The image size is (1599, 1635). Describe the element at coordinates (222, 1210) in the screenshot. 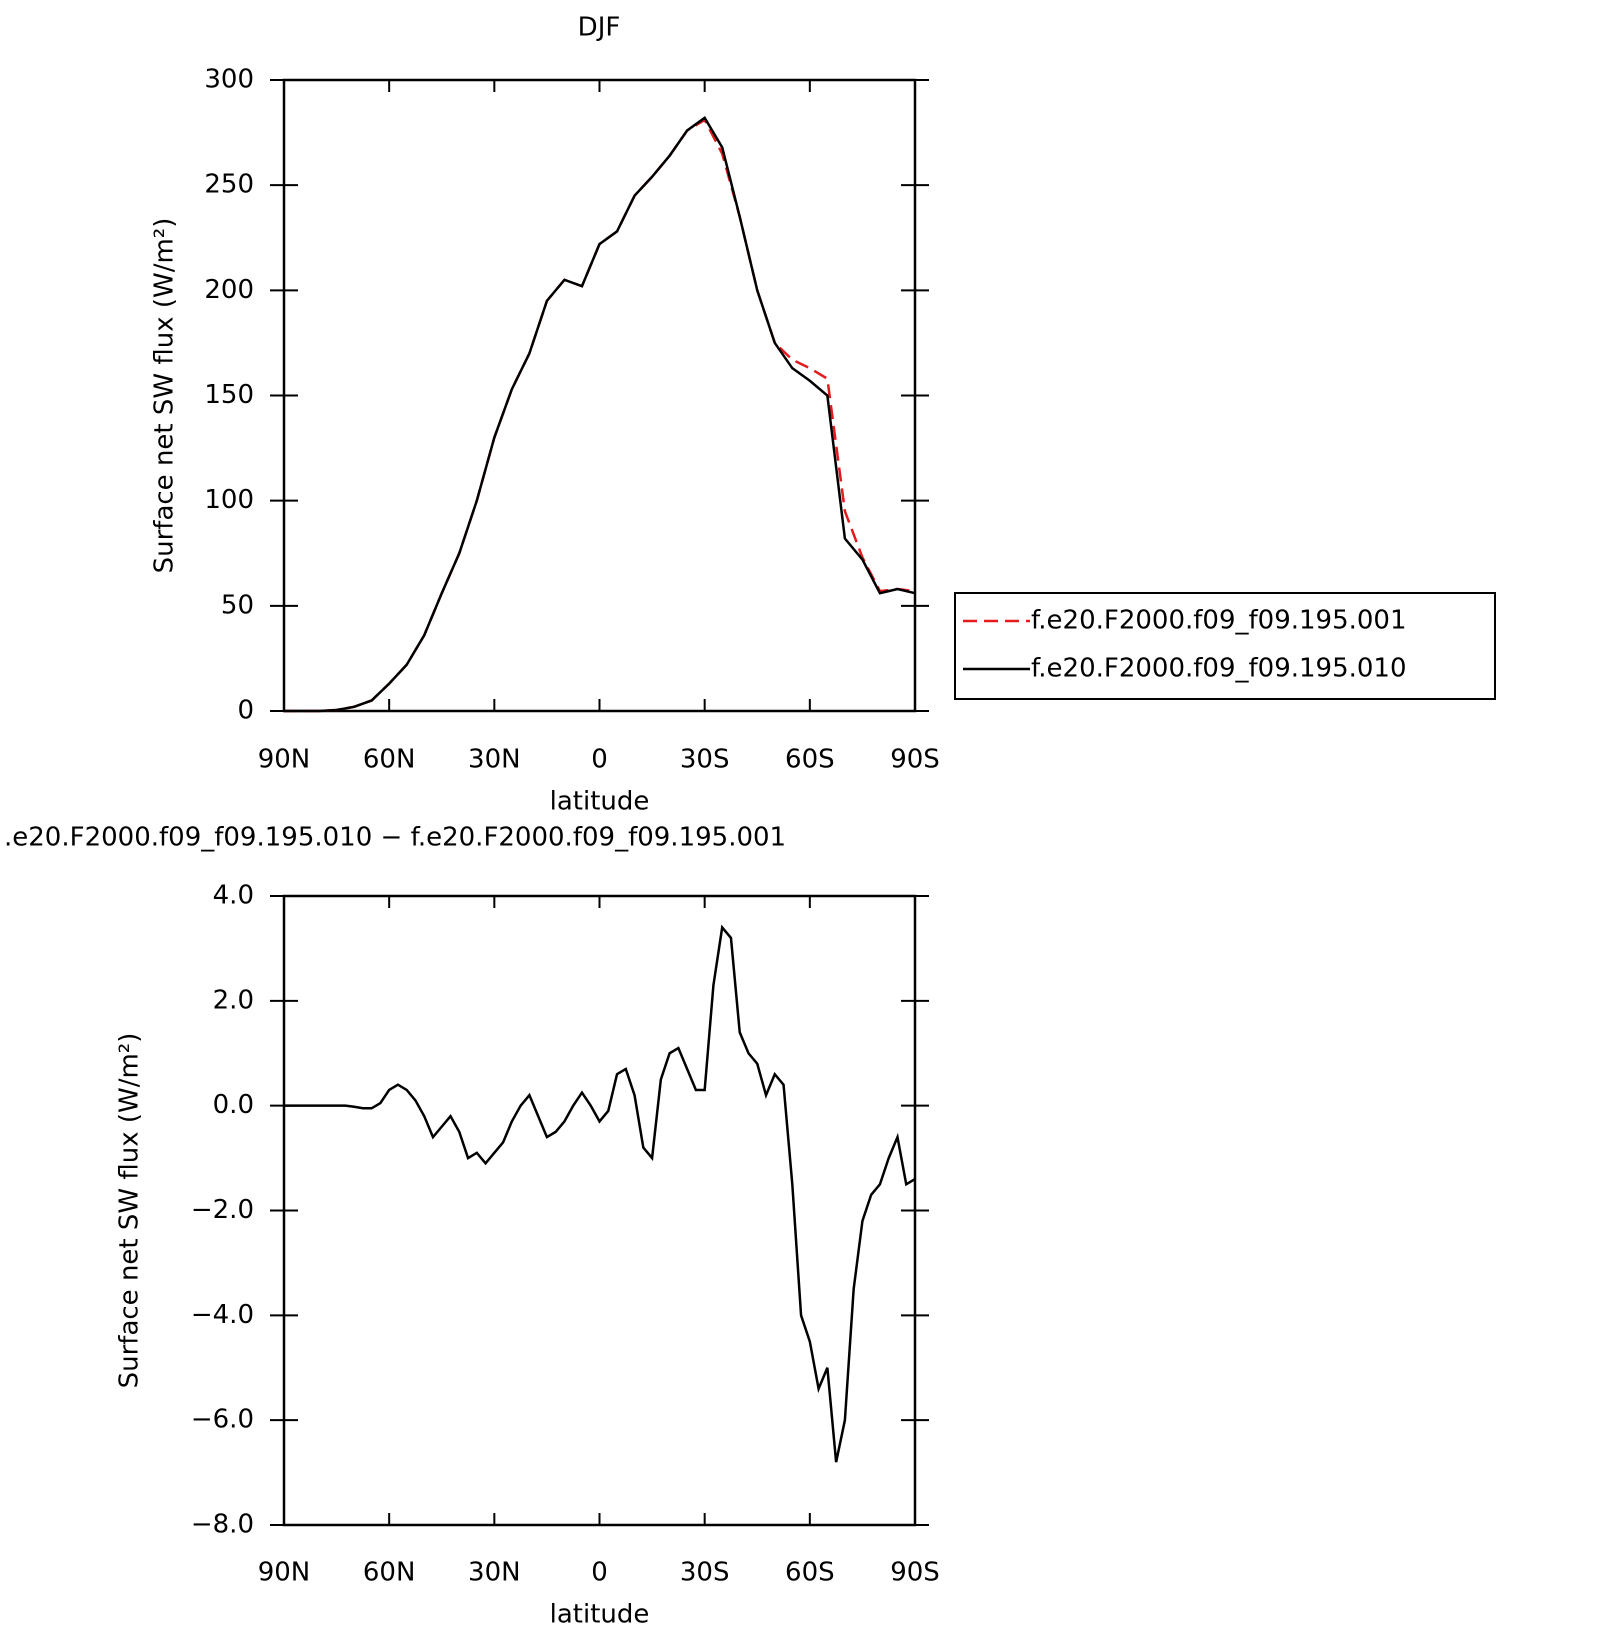

I see `y-tick-label: −2.0` at that location.